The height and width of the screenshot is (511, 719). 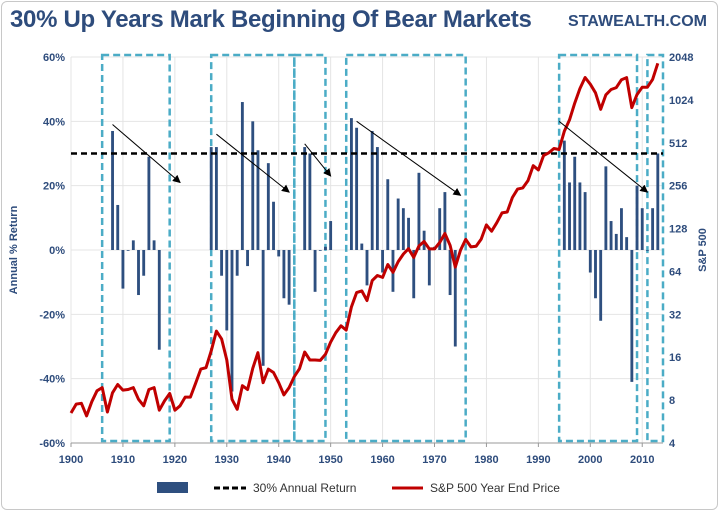 What do you see at coordinates (172, 487) in the screenshot?
I see `legend-swatch-bars` at bounding box center [172, 487].